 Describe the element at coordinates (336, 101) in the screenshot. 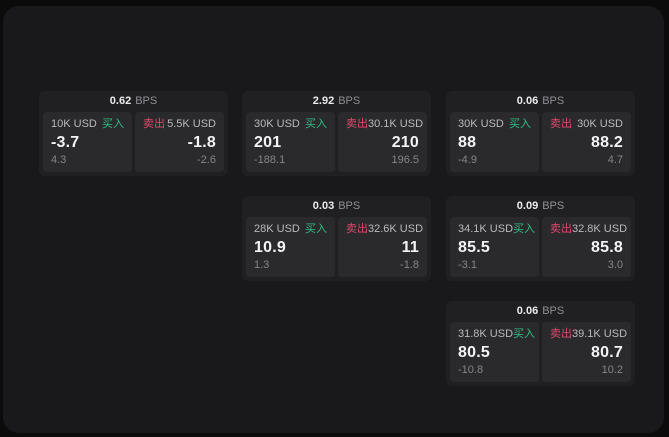

I see `card-header: 2.92 BPS` at that location.